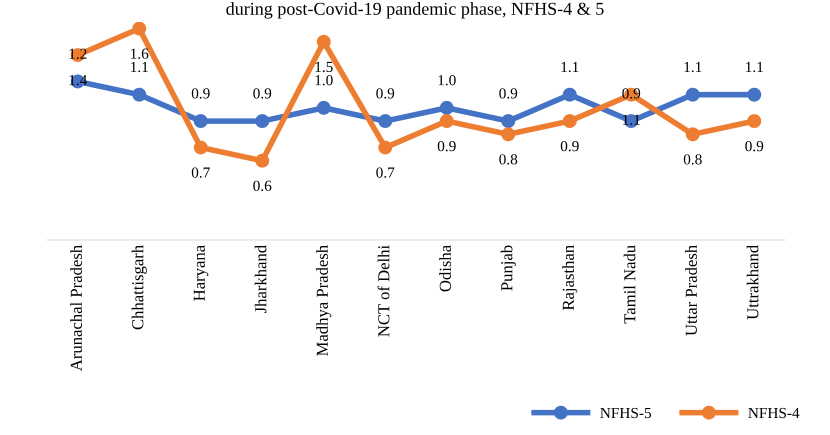  What do you see at coordinates (384, 291) in the screenshot?
I see `x-tick-label: NCT of Delhi` at bounding box center [384, 291].